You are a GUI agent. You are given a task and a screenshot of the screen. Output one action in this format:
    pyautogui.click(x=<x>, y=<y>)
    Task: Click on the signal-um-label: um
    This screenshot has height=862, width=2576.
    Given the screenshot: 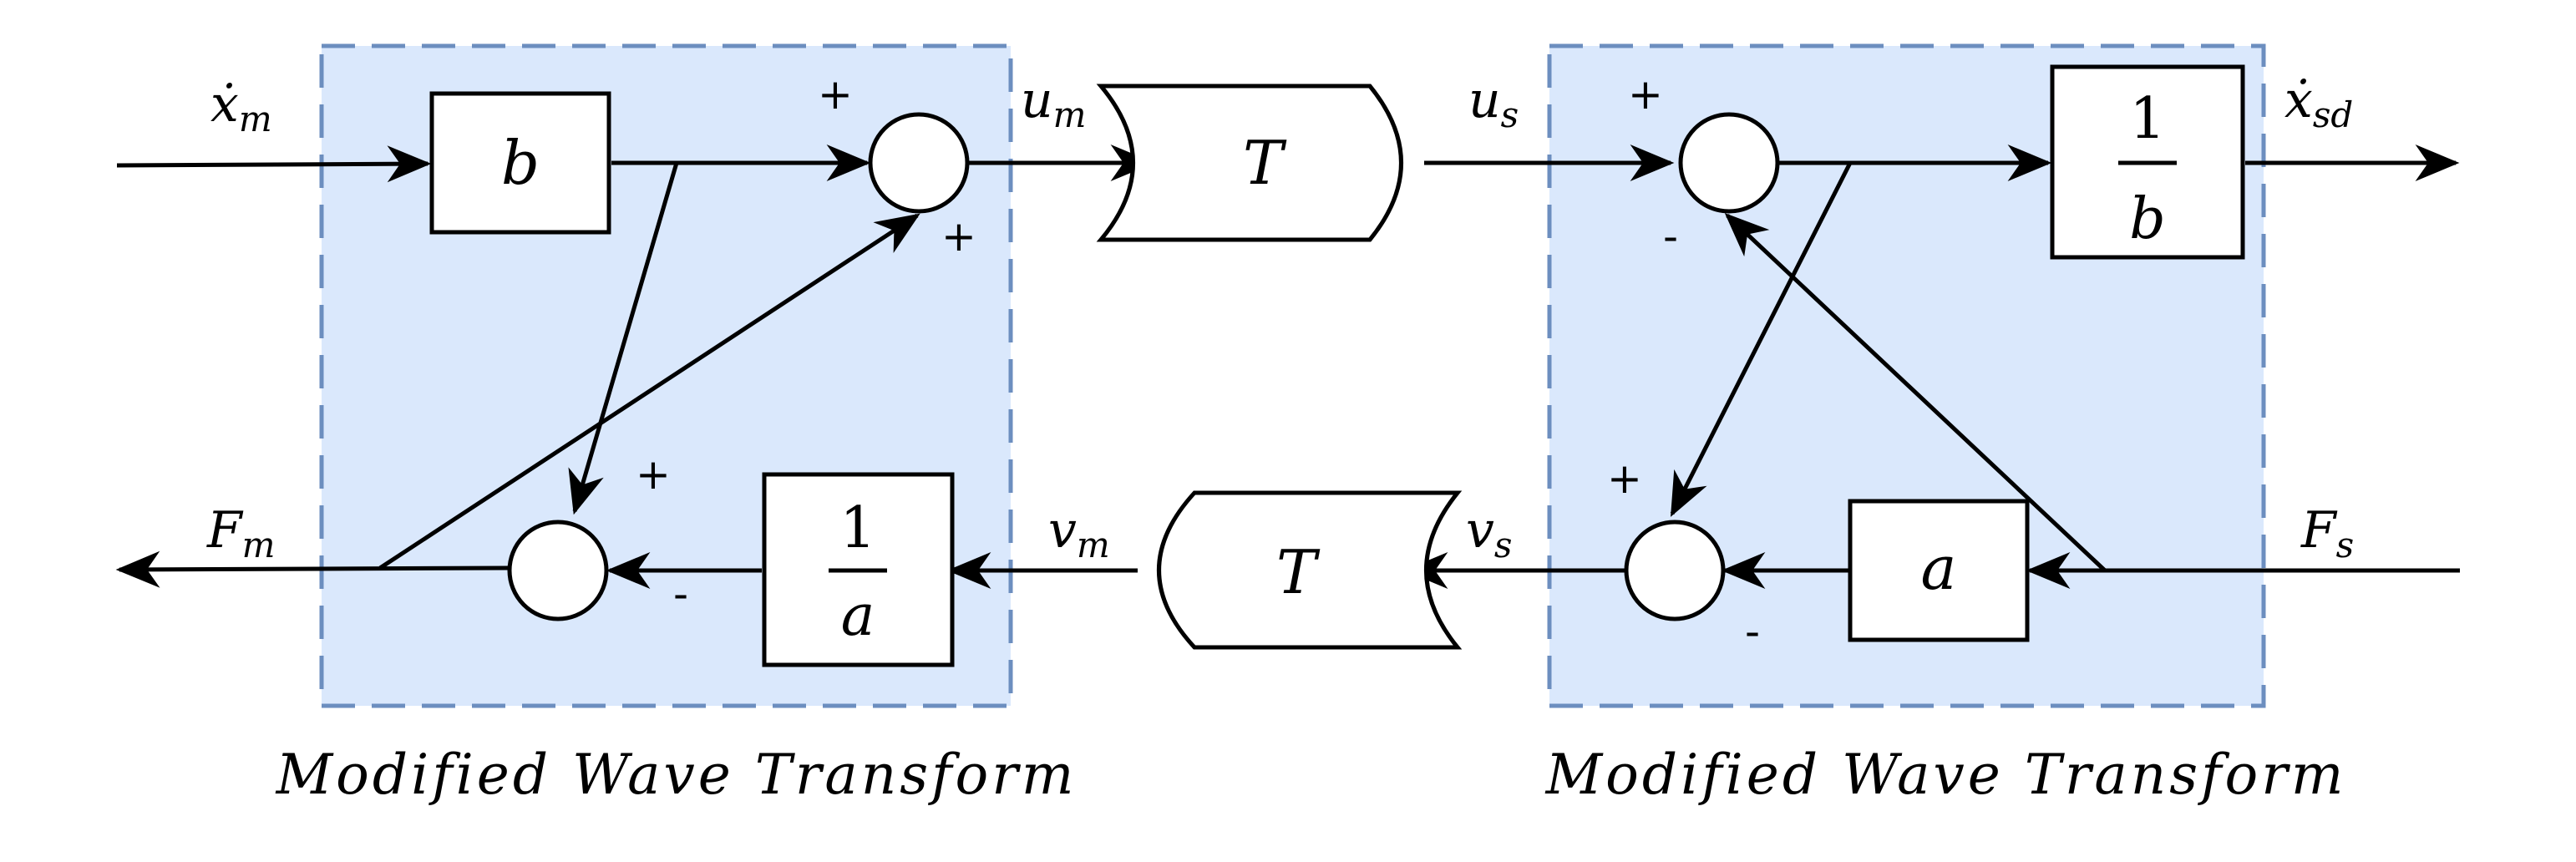 What is the action you would take?
    pyautogui.click(x=1053, y=103)
    